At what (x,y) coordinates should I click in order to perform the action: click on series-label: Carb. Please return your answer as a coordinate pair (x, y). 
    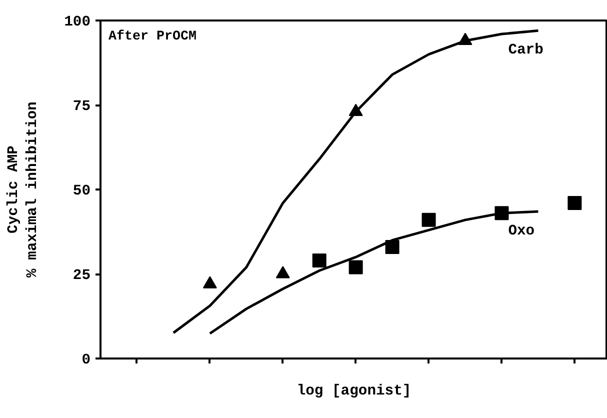
    Looking at the image, I should click on (526, 50).